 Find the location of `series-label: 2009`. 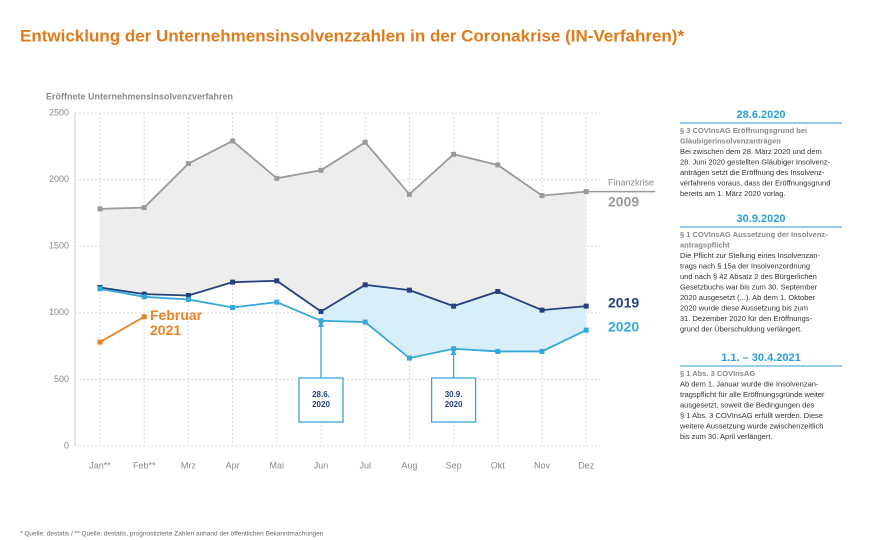

series-label: 2009 is located at coordinates (623, 202).